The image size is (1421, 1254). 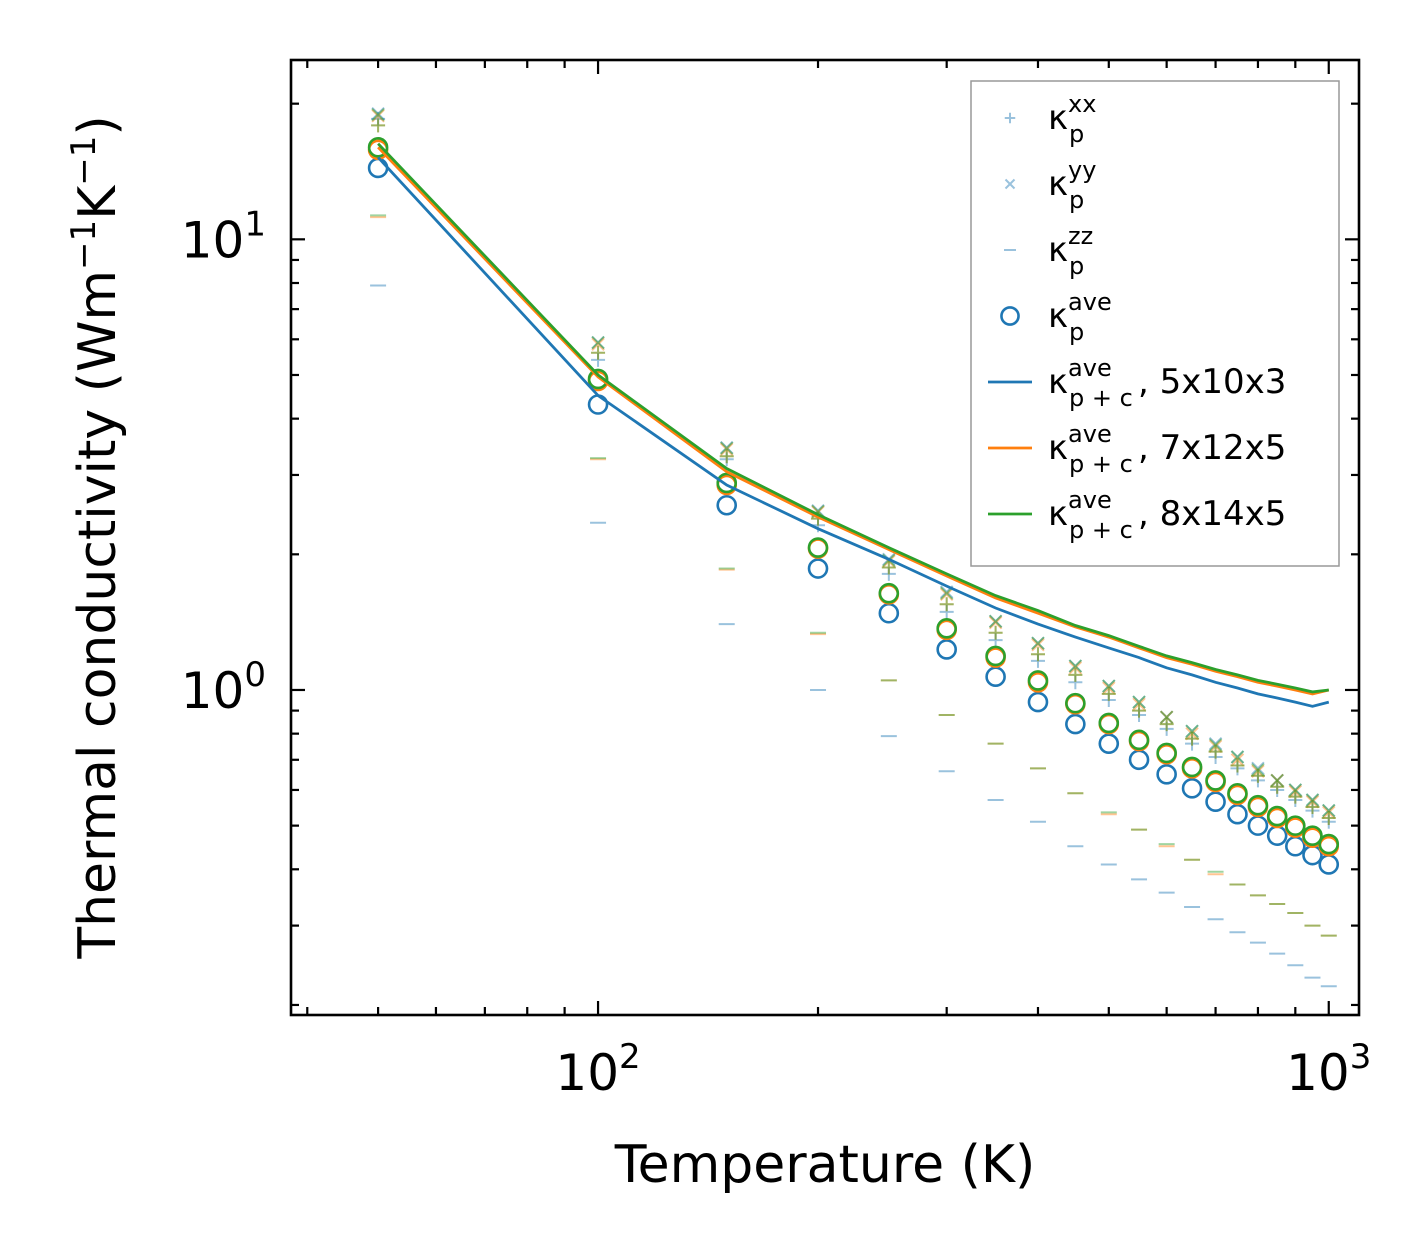 I want to click on legend-entry: κave p + c, 7x12x5, so click(x=1137, y=449).